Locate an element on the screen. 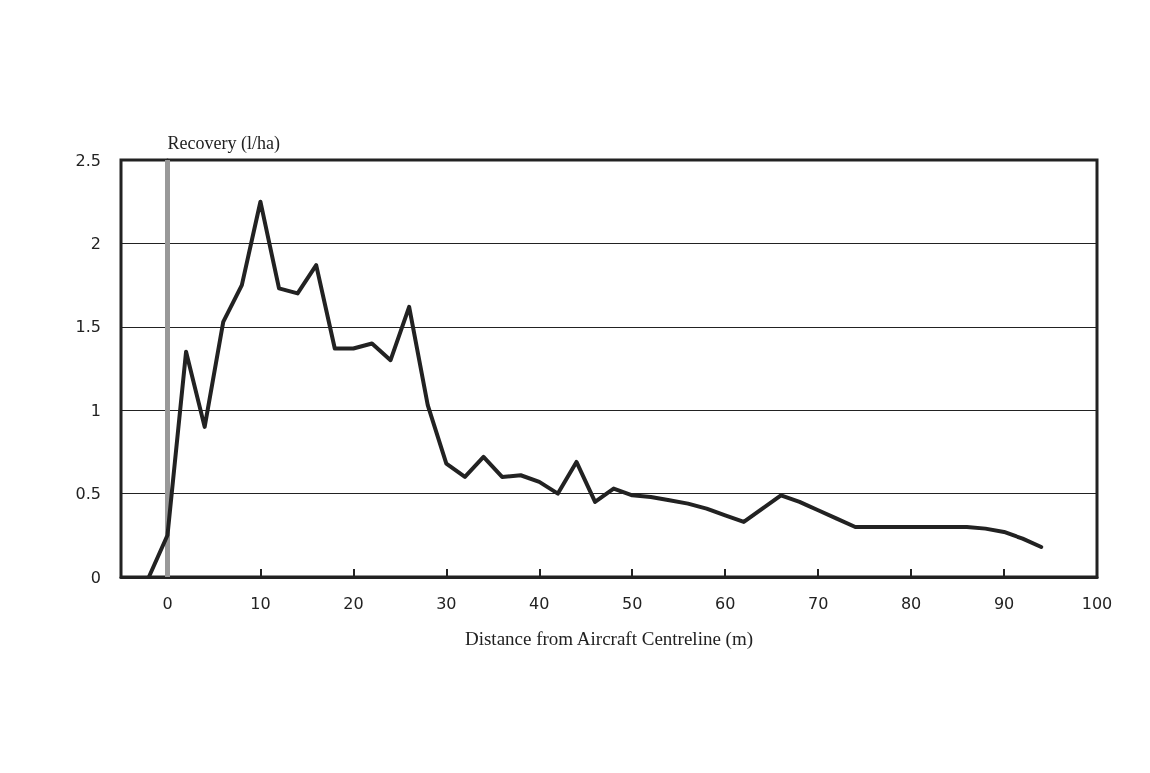 The height and width of the screenshot is (773, 1150). x-tick-label: 20 is located at coordinates (353, 603).